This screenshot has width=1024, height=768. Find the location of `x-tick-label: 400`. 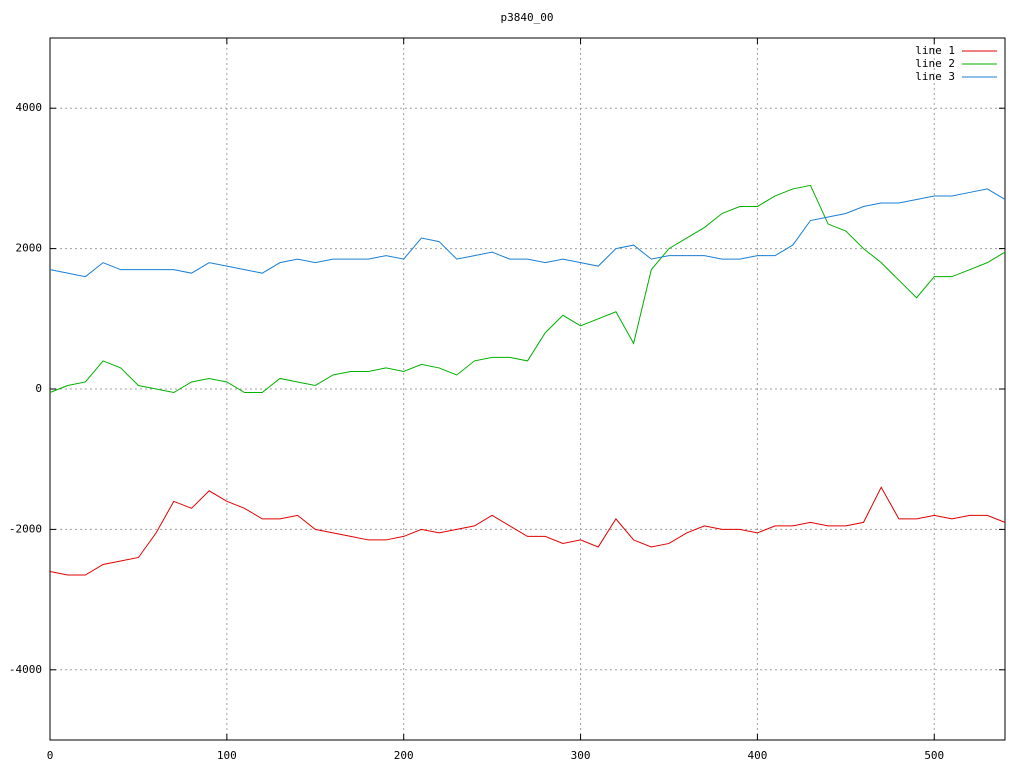

x-tick-label: 400 is located at coordinates (757, 755).